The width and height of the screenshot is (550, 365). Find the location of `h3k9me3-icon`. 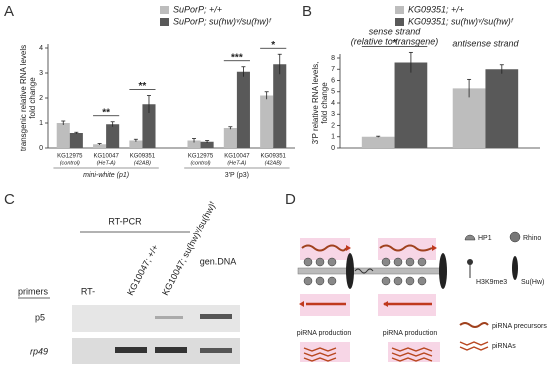

h3k9me3-icon is located at coordinates (470, 262).